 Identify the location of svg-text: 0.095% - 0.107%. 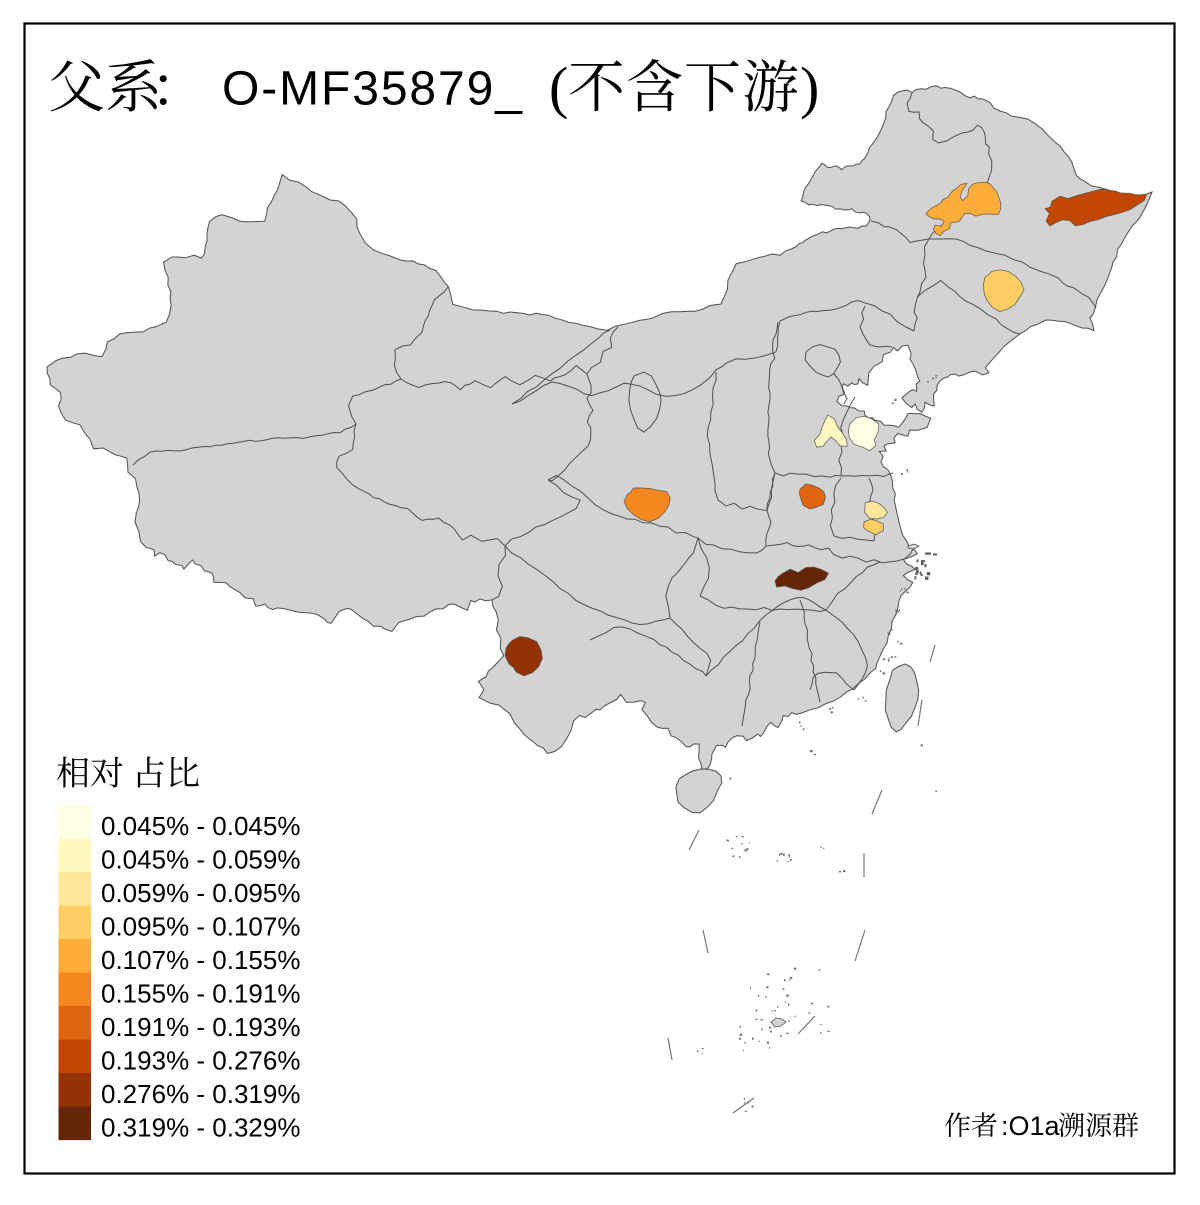
(200, 927).